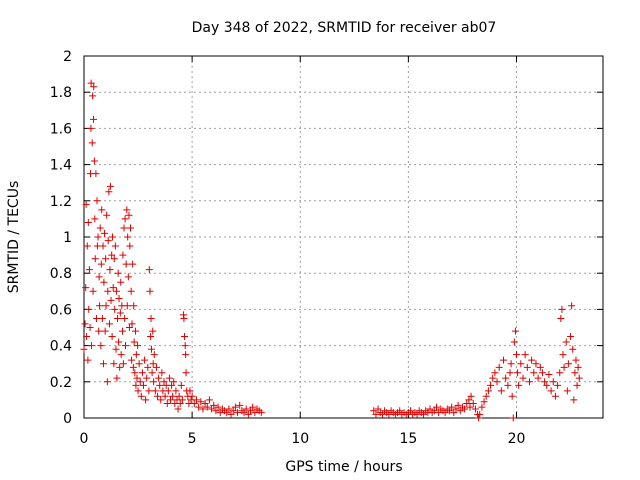 This screenshot has width=640, height=480. Describe the element at coordinates (192, 439) in the screenshot. I see `x-tick-label: 5` at that location.